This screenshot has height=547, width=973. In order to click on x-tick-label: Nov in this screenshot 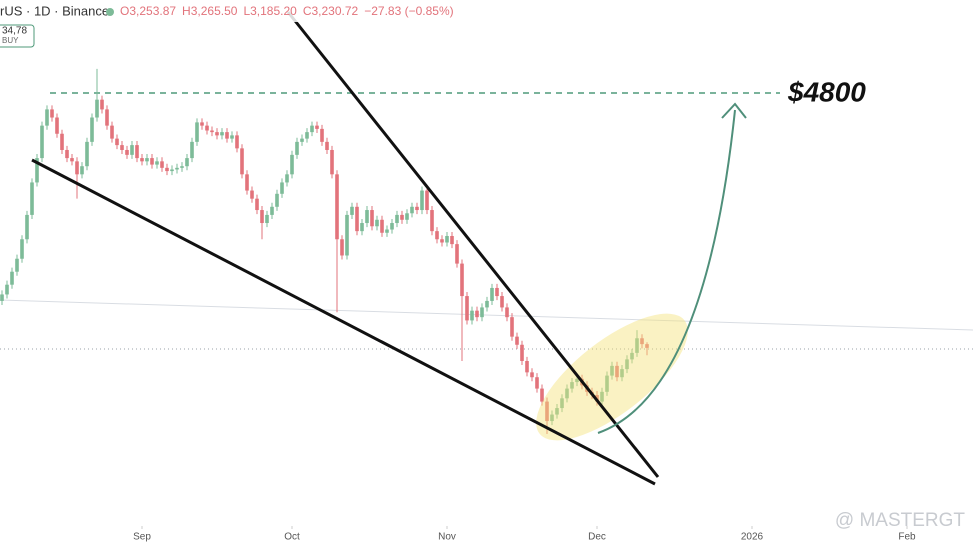, I will do `click(447, 537)`.